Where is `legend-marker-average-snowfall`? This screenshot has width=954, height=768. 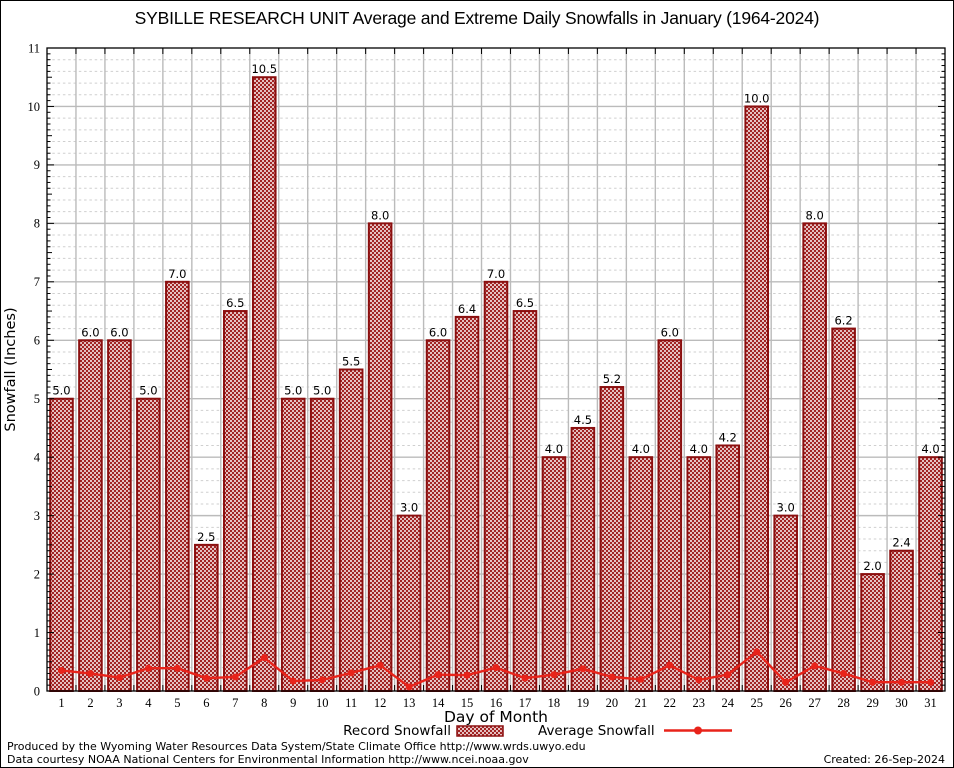 legend-marker-average-snowfall is located at coordinates (698, 730).